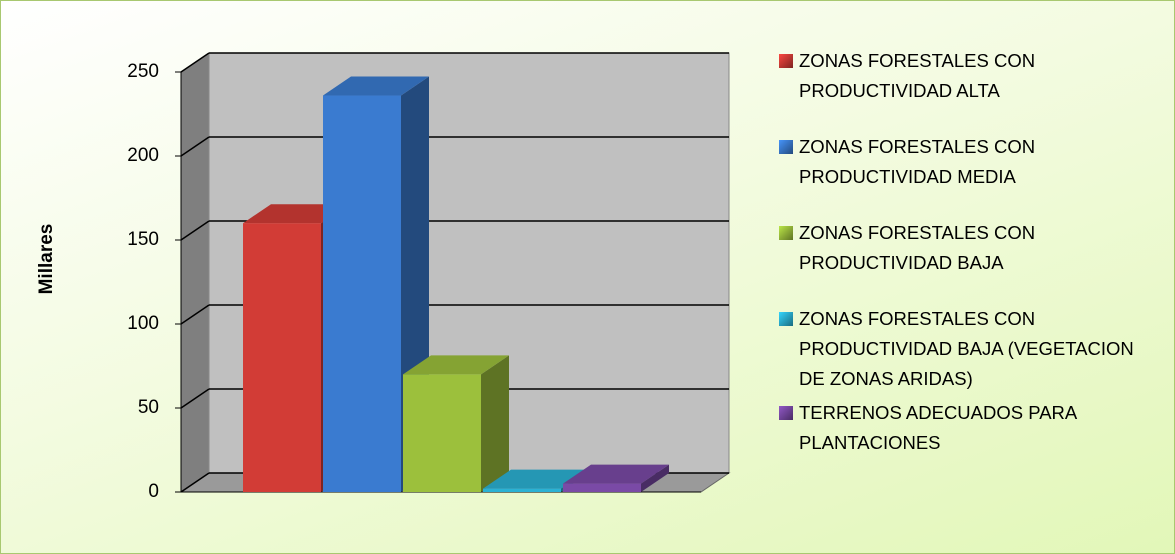  Describe the element at coordinates (143, 323) in the screenshot. I see `y-tick-label: 100` at that location.